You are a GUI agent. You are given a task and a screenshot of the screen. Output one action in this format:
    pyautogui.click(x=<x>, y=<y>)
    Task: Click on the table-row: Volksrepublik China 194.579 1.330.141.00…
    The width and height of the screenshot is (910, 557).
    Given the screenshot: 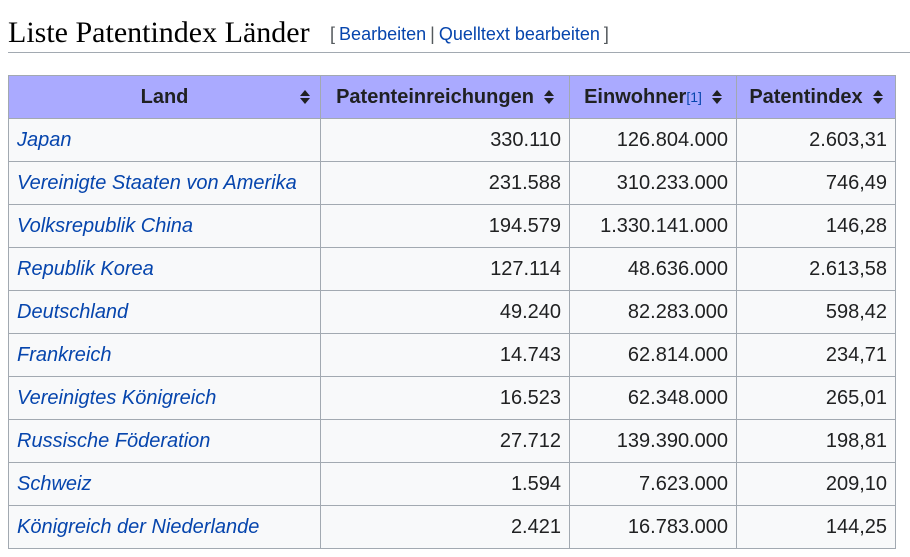 What is the action you would take?
    pyautogui.click(x=452, y=226)
    